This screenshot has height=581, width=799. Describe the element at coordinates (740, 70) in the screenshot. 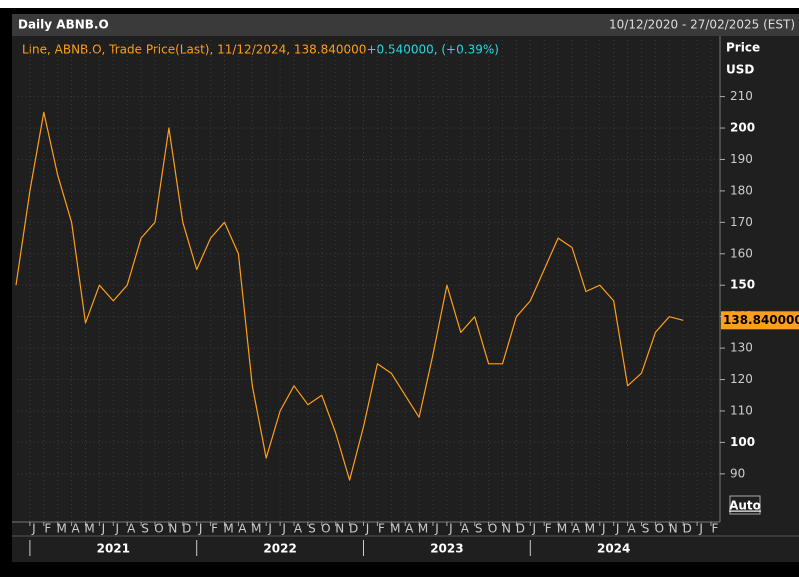

I see `y-axis-unit: USD` at that location.